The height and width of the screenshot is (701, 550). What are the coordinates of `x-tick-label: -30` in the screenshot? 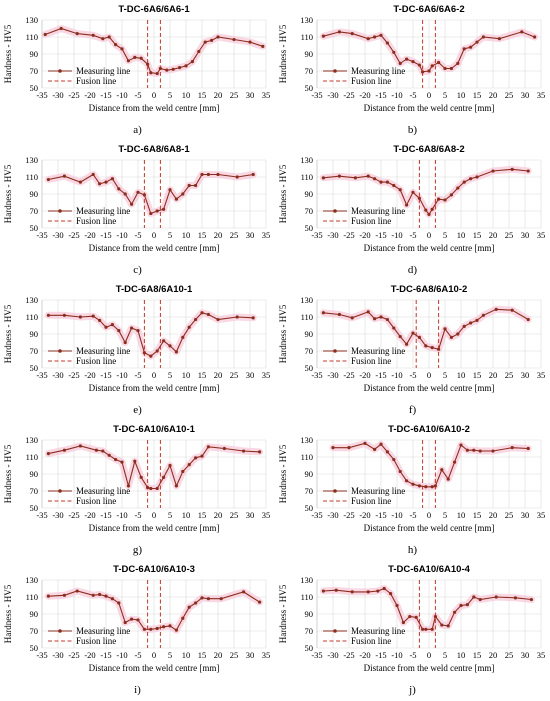 It's located at (57, 515).